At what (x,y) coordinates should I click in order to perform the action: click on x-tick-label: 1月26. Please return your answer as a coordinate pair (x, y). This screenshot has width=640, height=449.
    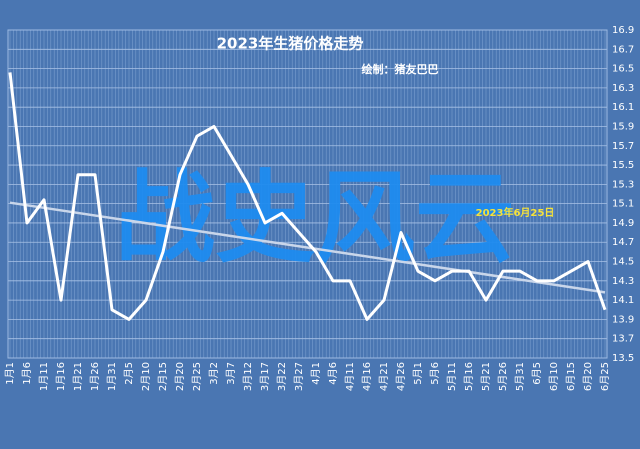
    Looking at the image, I should click on (95, 376).